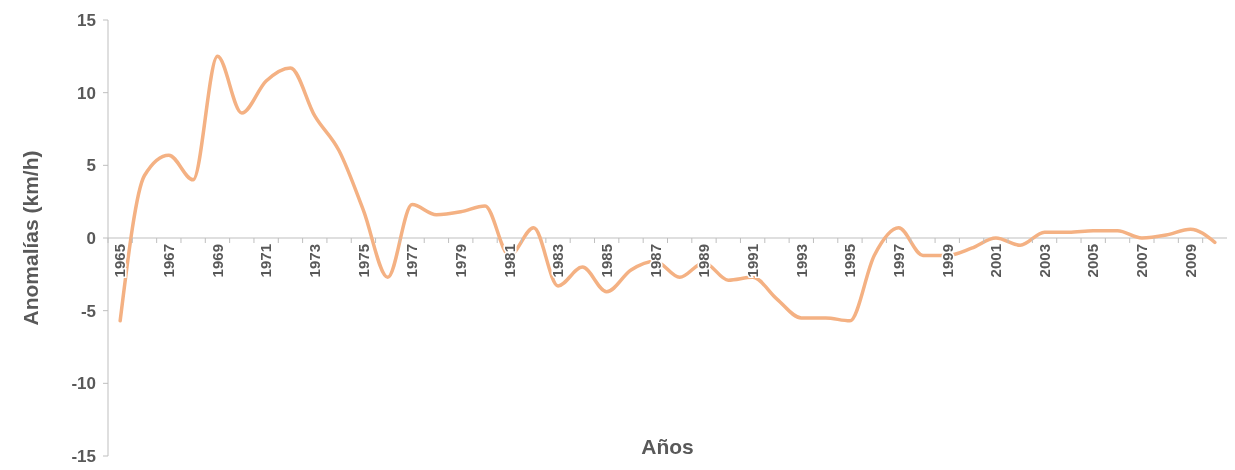 The image size is (1235, 470). I want to click on x-tick-label: 1989, so click(704, 261).